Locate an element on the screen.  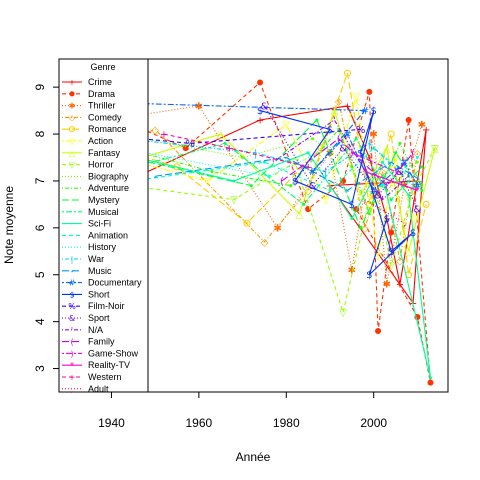
legend-marker: ◇ is located at coordinates (72, 117).